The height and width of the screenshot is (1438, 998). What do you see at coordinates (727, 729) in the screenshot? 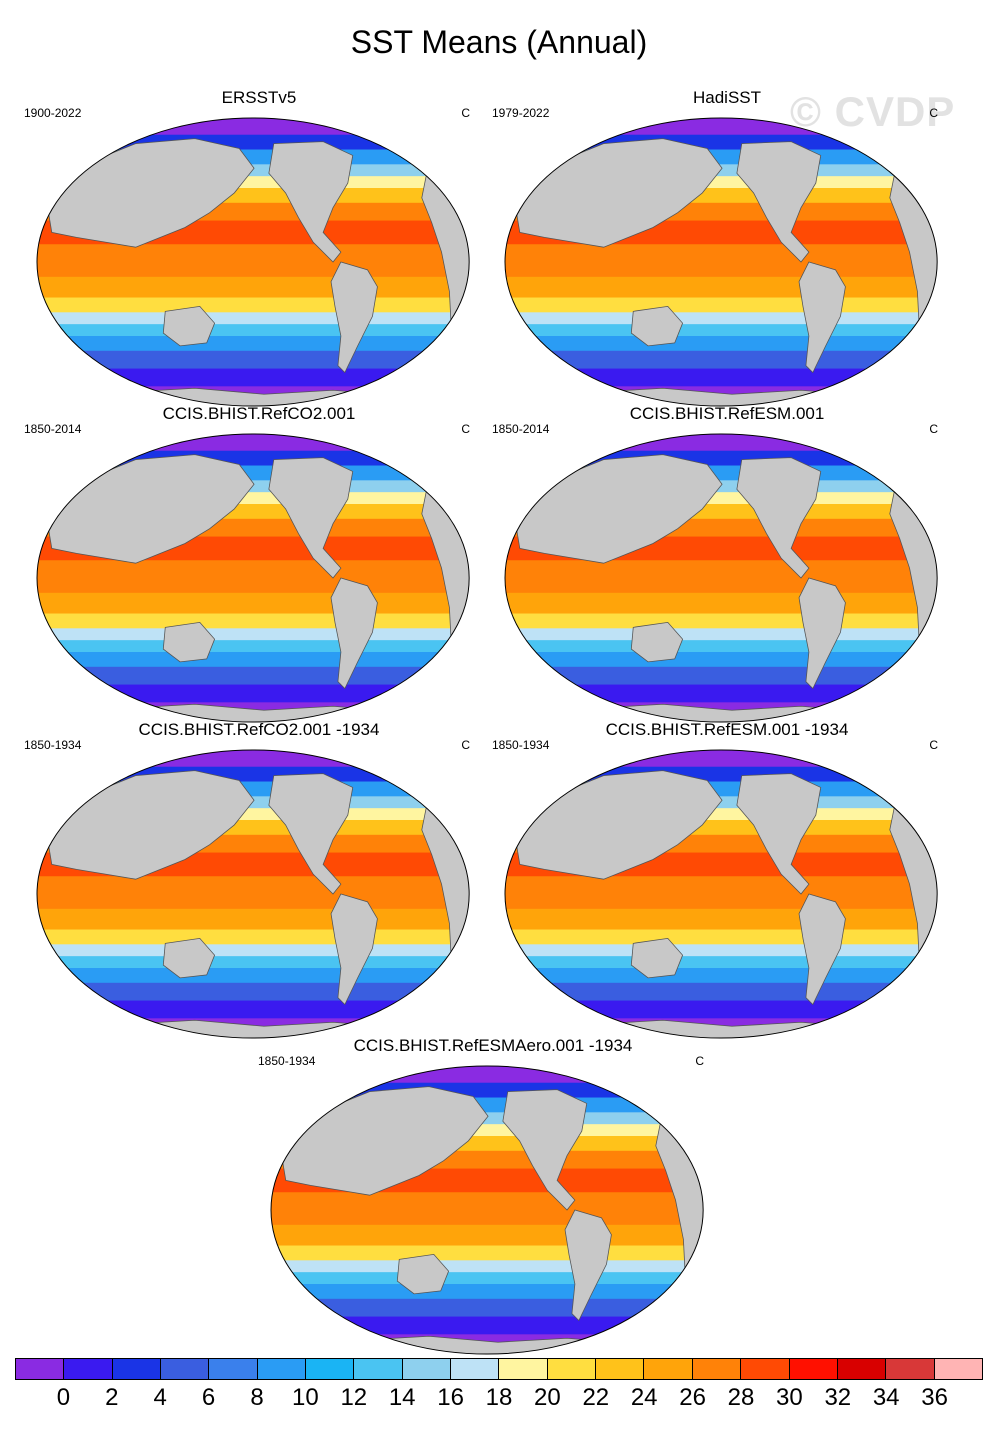
I see `panel-title: CCIS.BHIST.RefESM.001 -1934` at bounding box center [727, 729].